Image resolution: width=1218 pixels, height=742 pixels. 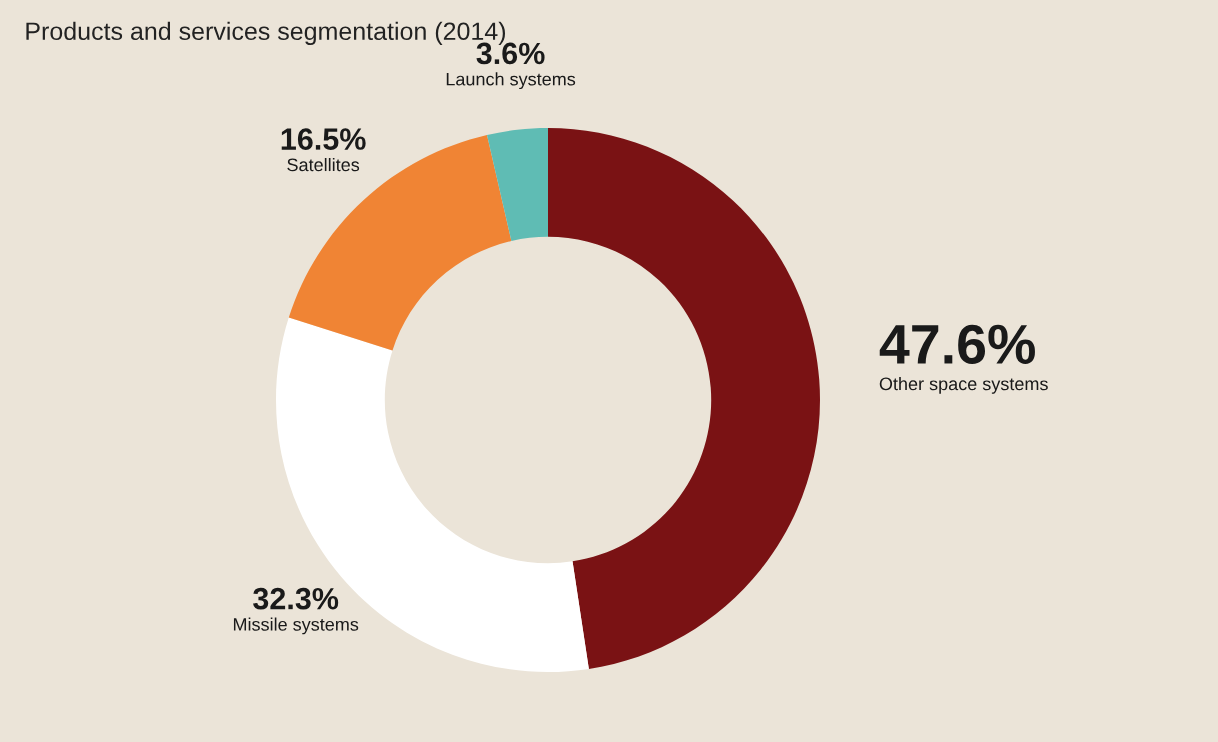 What do you see at coordinates (323, 139) in the screenshot?
I see `data-label: 16.5%` at bounding box center [323, 139].